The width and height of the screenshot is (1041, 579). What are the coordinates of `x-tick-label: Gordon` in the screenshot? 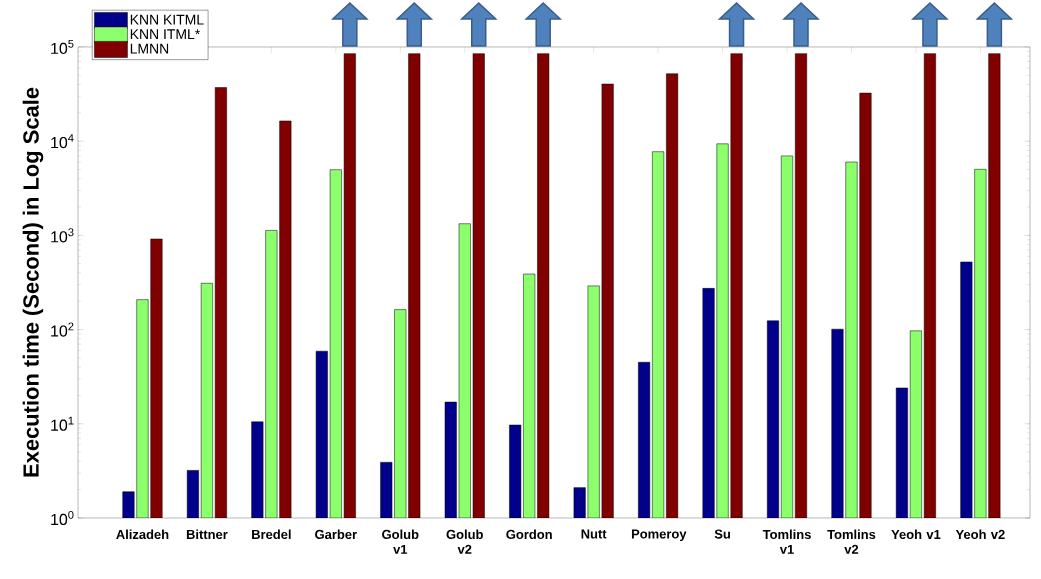 It's located at (529, 534).